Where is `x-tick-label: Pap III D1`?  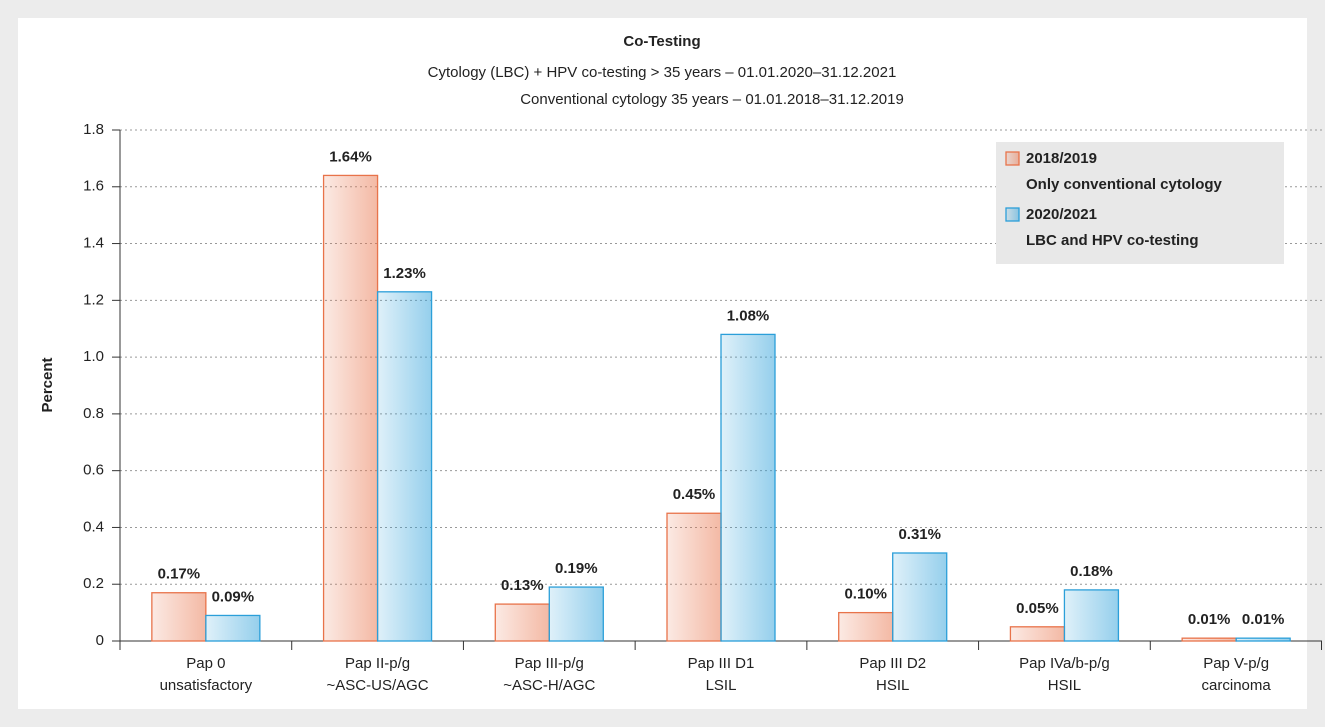 x-tick-label: Pap III D1 is located at coordinates (721, 663).